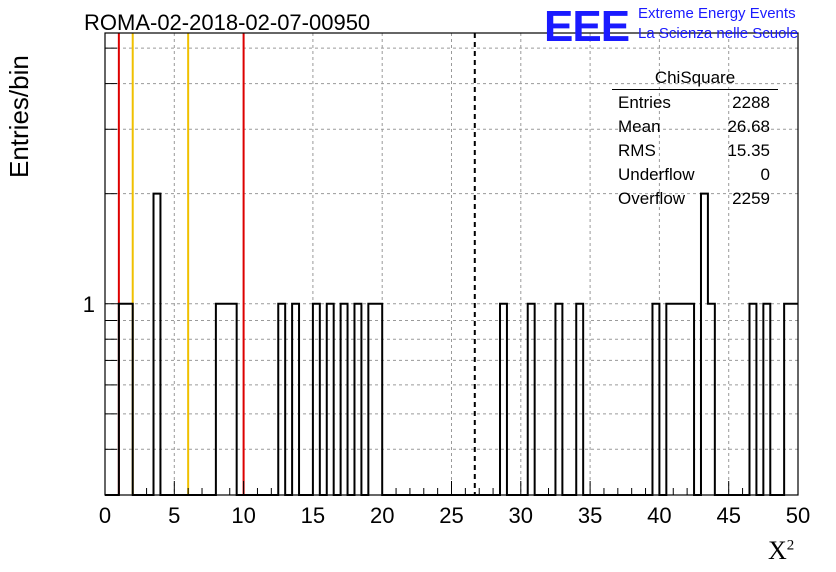 The width and height of the screenshot is (836, 572). I want to click on stats-row: Entries 2288, so click(695, 103).